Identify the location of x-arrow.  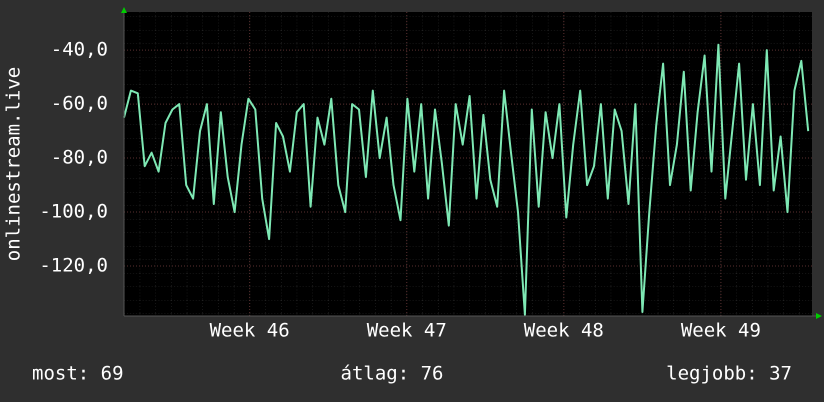
(819, 316).